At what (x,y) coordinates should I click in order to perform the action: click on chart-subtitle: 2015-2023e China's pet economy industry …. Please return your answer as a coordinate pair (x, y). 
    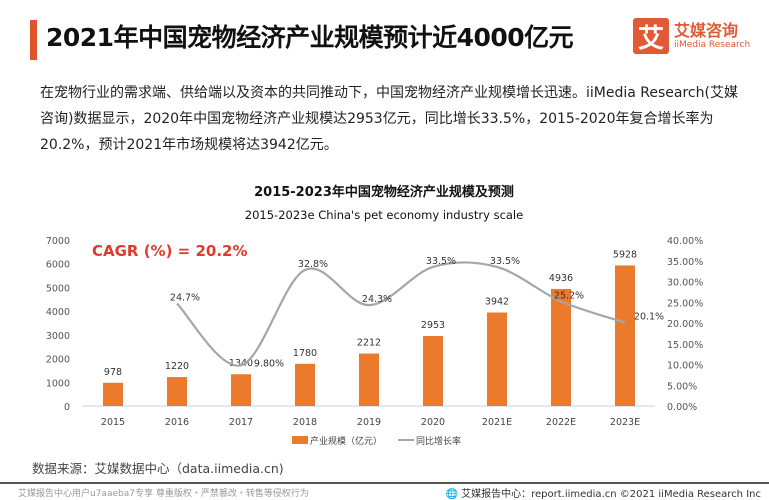
    Looking at the image, I should click on (384, 215).